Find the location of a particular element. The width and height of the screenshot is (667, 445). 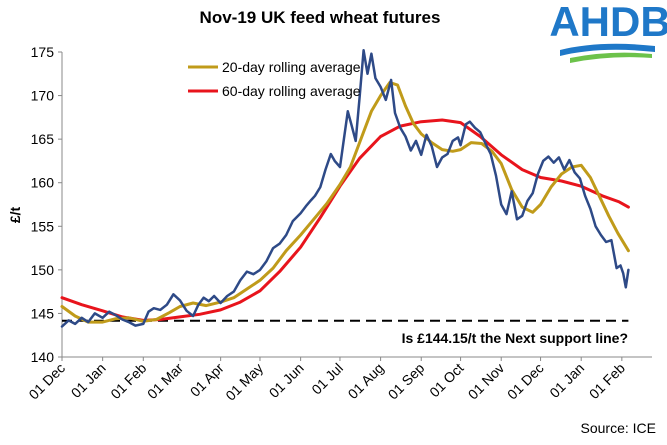

x-tick-label: 01 May is located at coordinates (244, 382).